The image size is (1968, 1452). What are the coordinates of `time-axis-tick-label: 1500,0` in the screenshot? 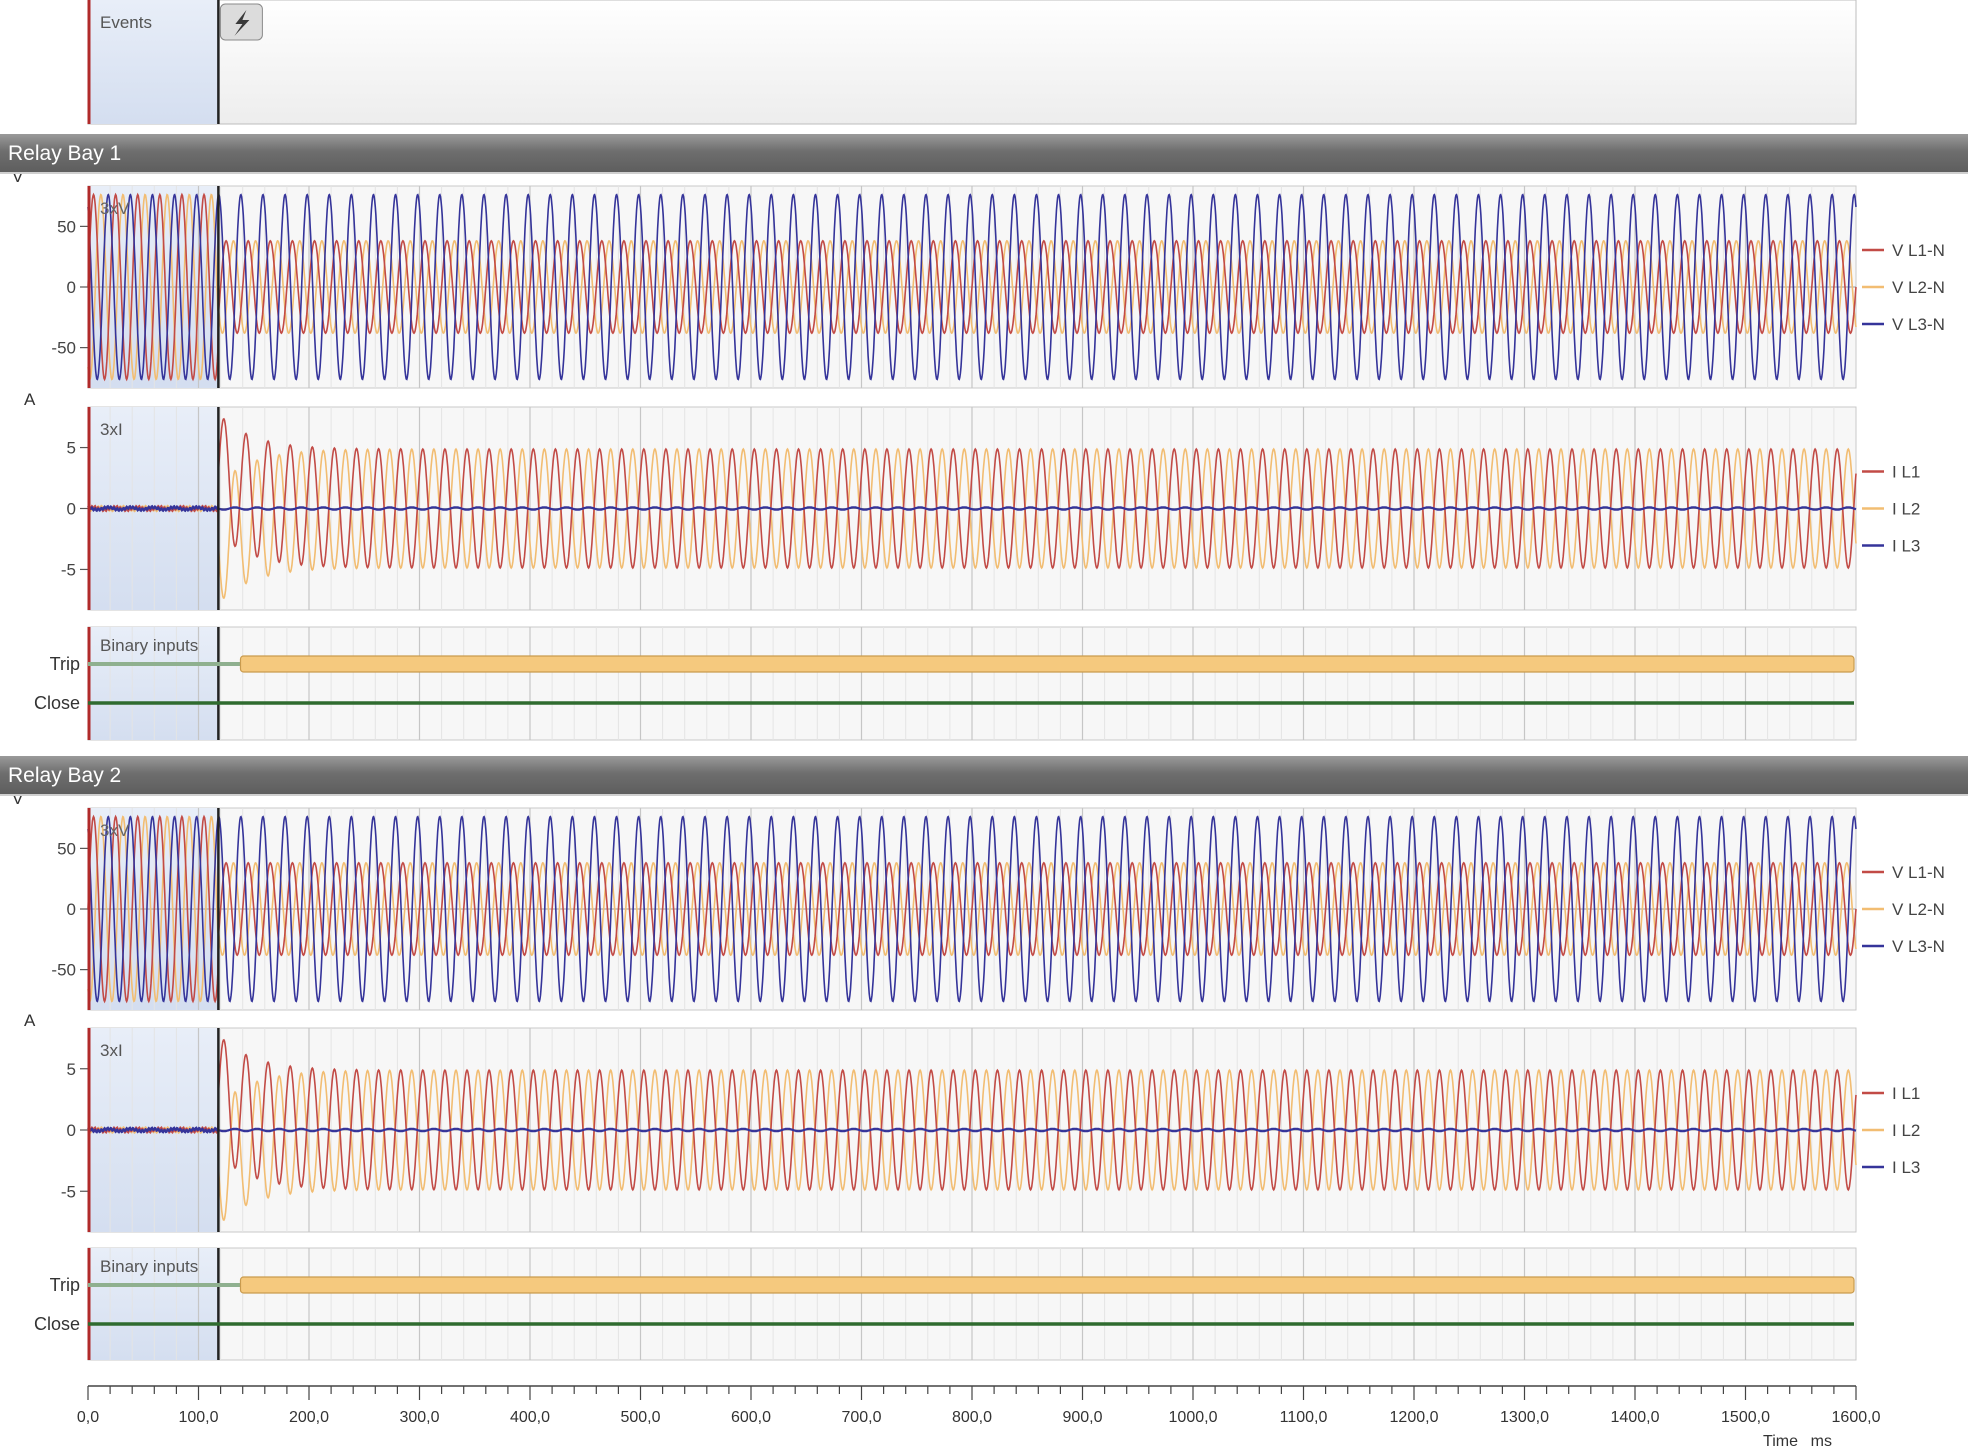 It's located at (1745, 1417).